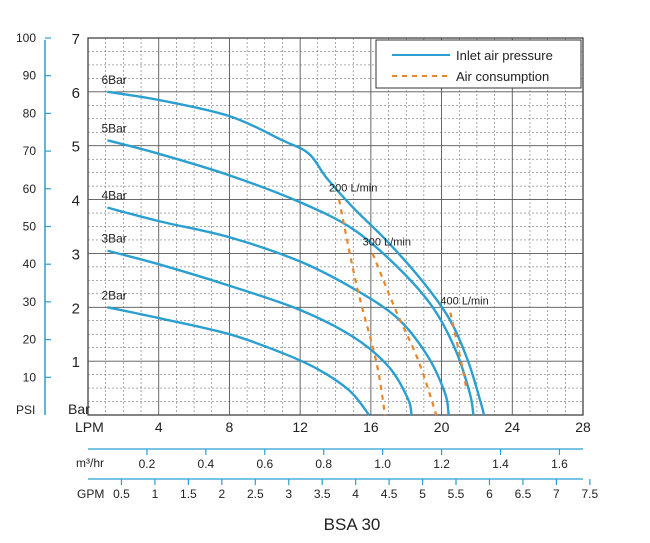 Image resolution: width=650 pixels, height=543 pixels. I want to click on bar-tick-label: 1, so click(76, 362).